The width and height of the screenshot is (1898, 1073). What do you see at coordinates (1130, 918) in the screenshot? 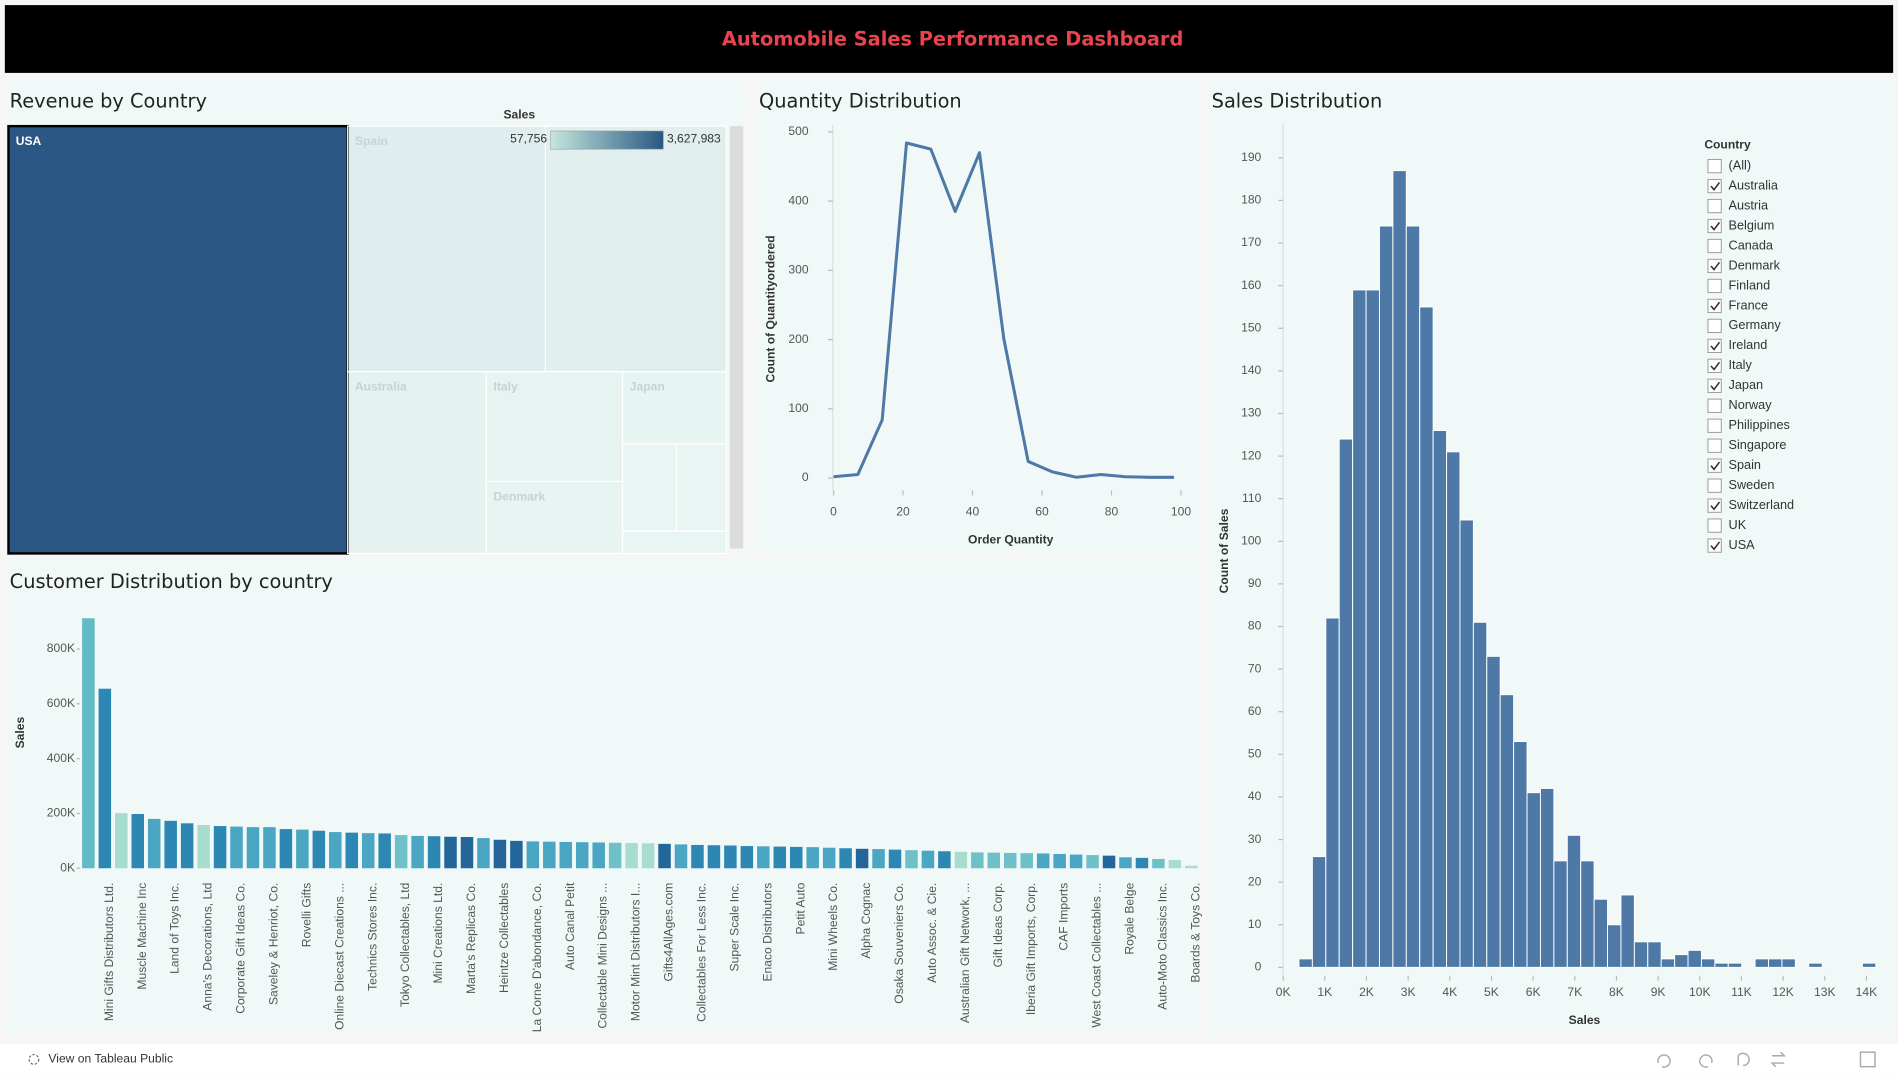
I see `x-tick-label: Royale Belge` at bounding box center [1130, 918].